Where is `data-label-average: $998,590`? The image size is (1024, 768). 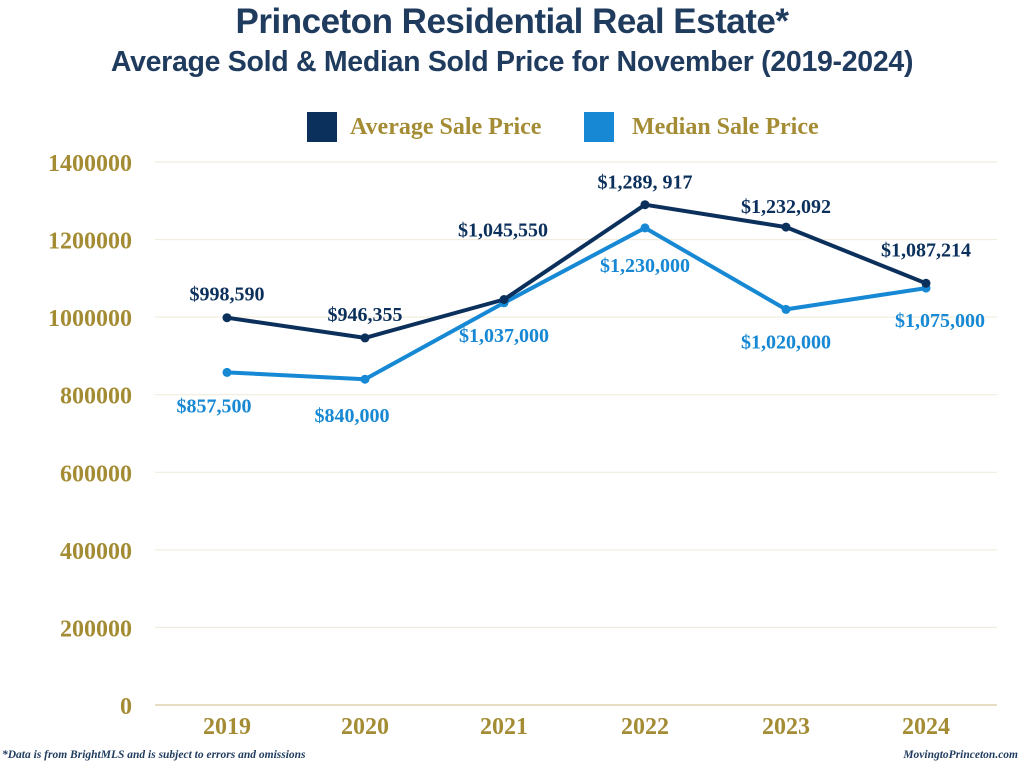
data-label-average: $998,590 is located at coordinates (227, 295).